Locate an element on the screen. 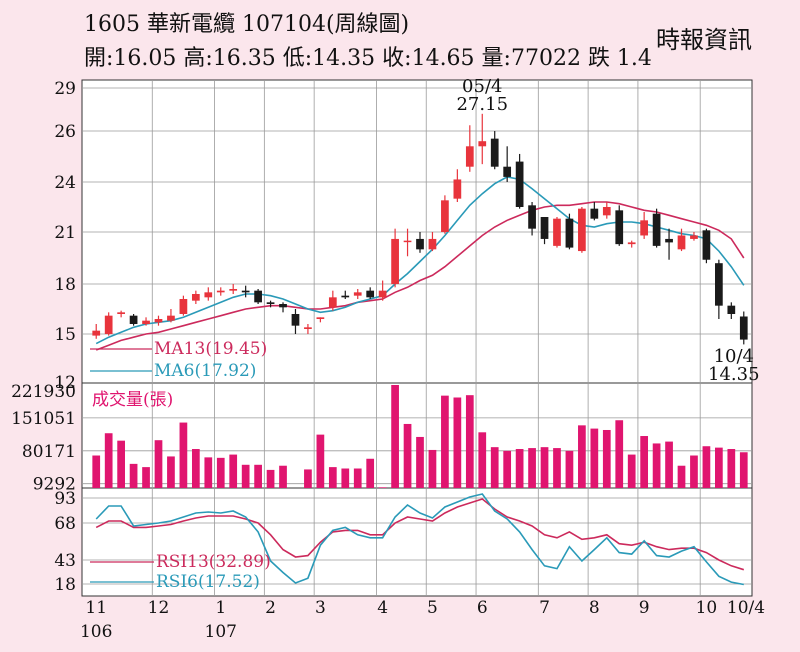 The width and height of the screenshot is (800, 652). x-tick-label: 8 is located at coordinates (594, 608).